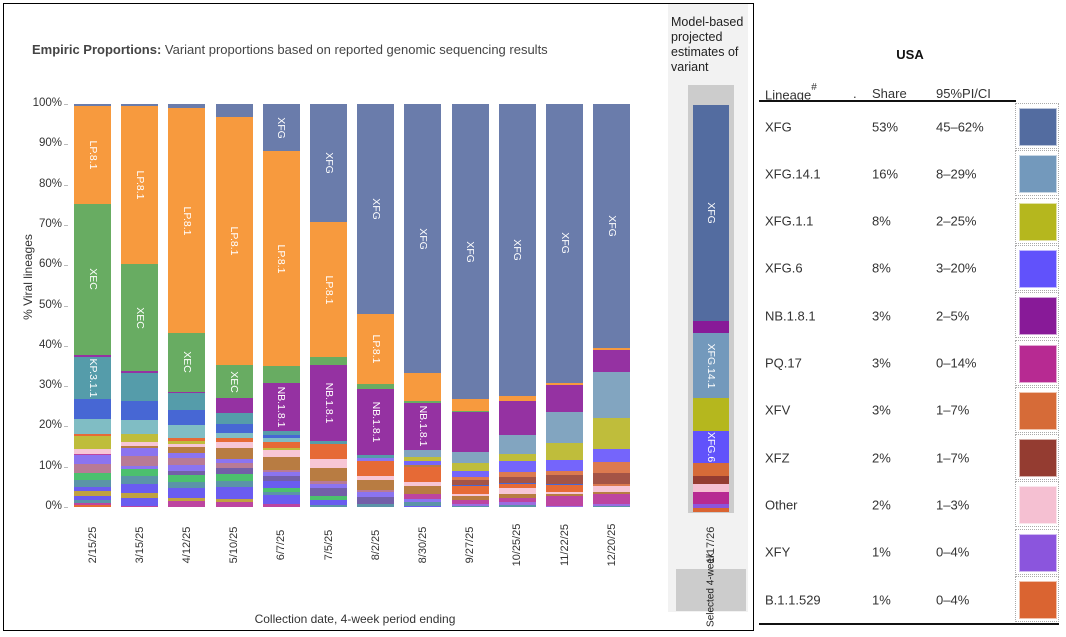 The height and width of the screenshot is (637, 1066). Describe the element at coordinates (187, 362) in the screenshot. I see `bar-segment: XEC` at that location.